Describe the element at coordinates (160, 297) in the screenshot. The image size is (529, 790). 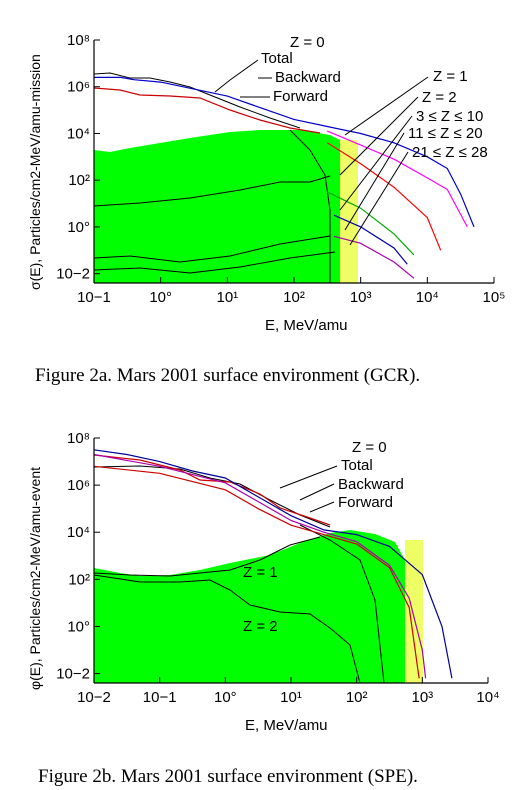
I see `x-tick-label-gcr-1: 10°` at that location.